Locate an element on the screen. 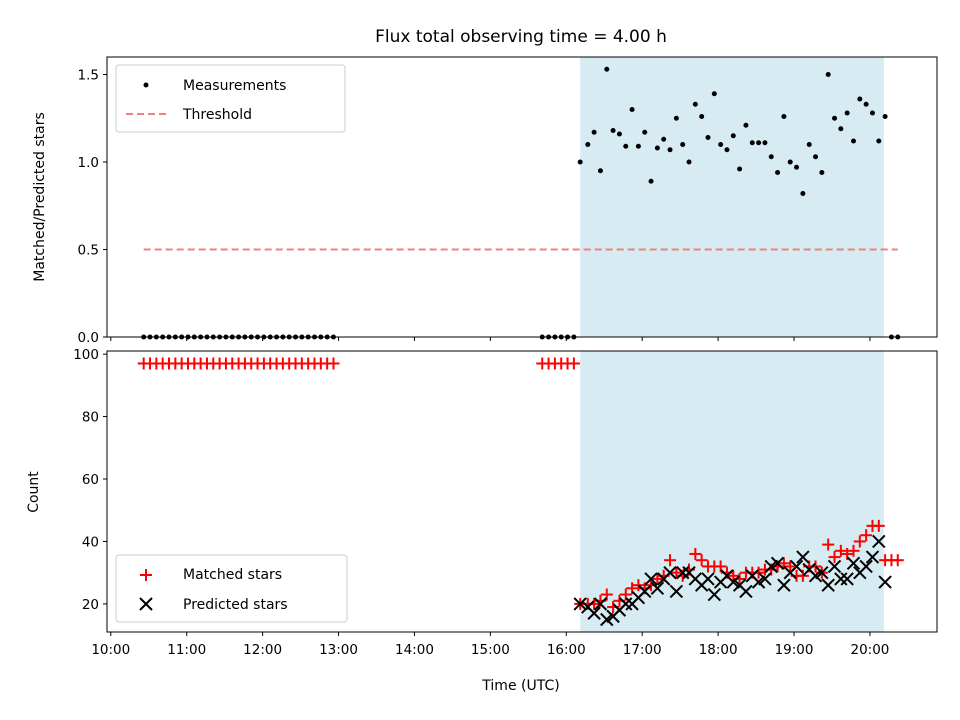 This screenshot has width=960, height=720. count-xtick-label: 11:00 is located at coordinates (186, 650).